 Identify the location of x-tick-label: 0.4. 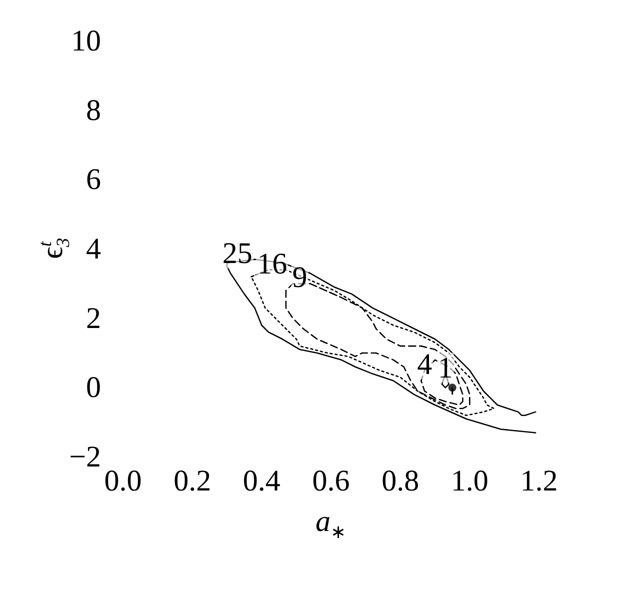
(261, 481).